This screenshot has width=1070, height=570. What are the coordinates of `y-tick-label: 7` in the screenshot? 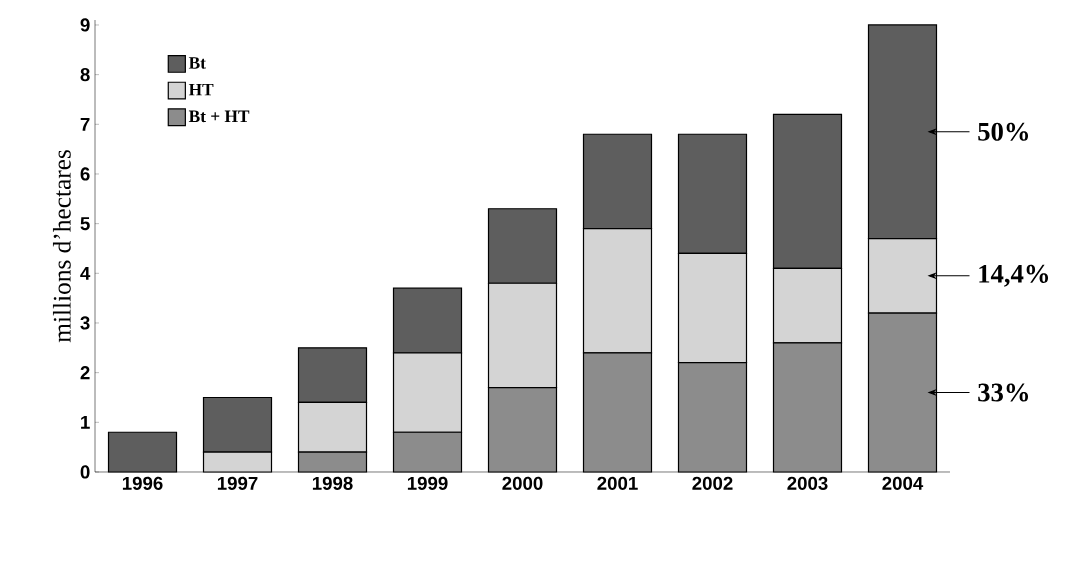 It's located at (85, 124).